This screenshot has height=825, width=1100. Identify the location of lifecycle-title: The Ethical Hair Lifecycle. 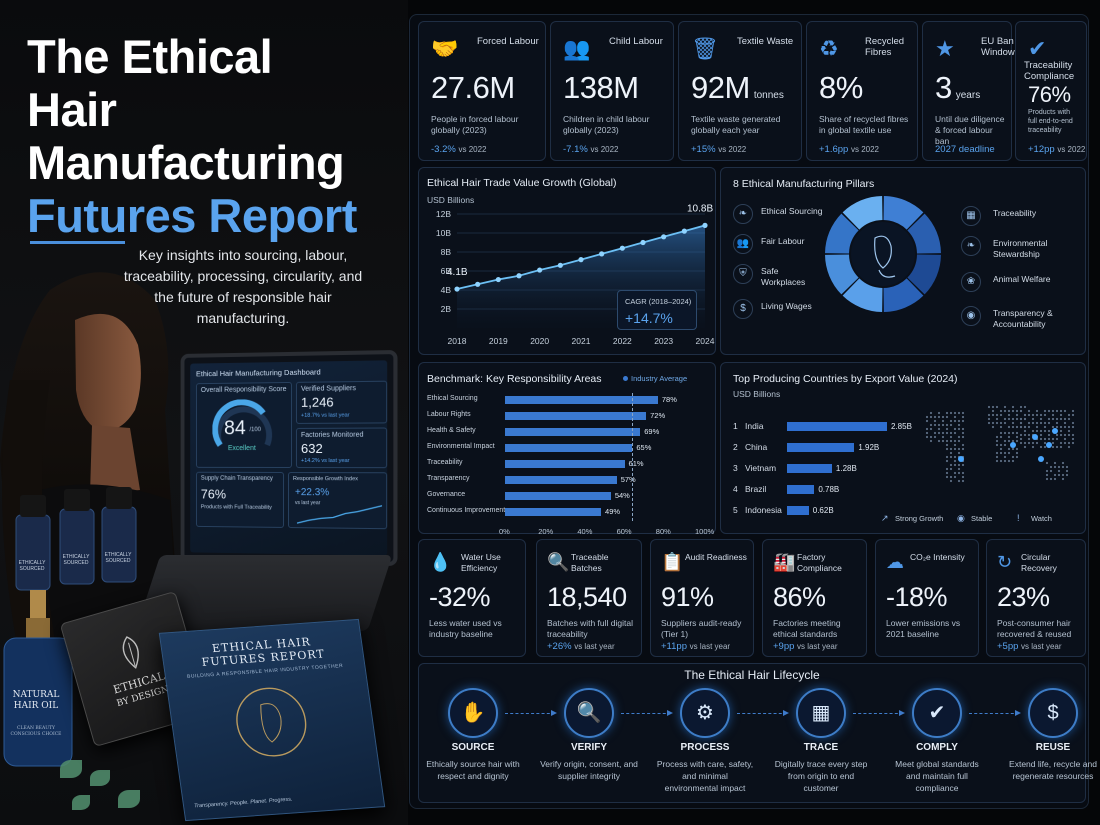
(752, 675).